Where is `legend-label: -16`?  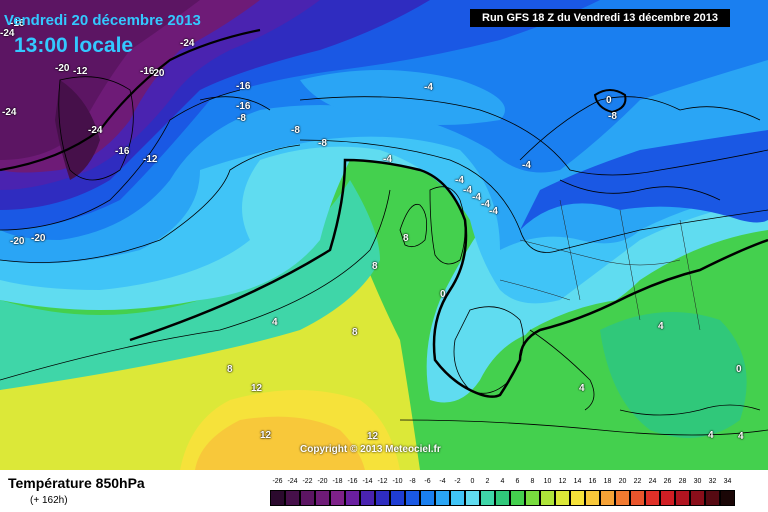
legend-label: -16 is located at coordinates (352, 481).